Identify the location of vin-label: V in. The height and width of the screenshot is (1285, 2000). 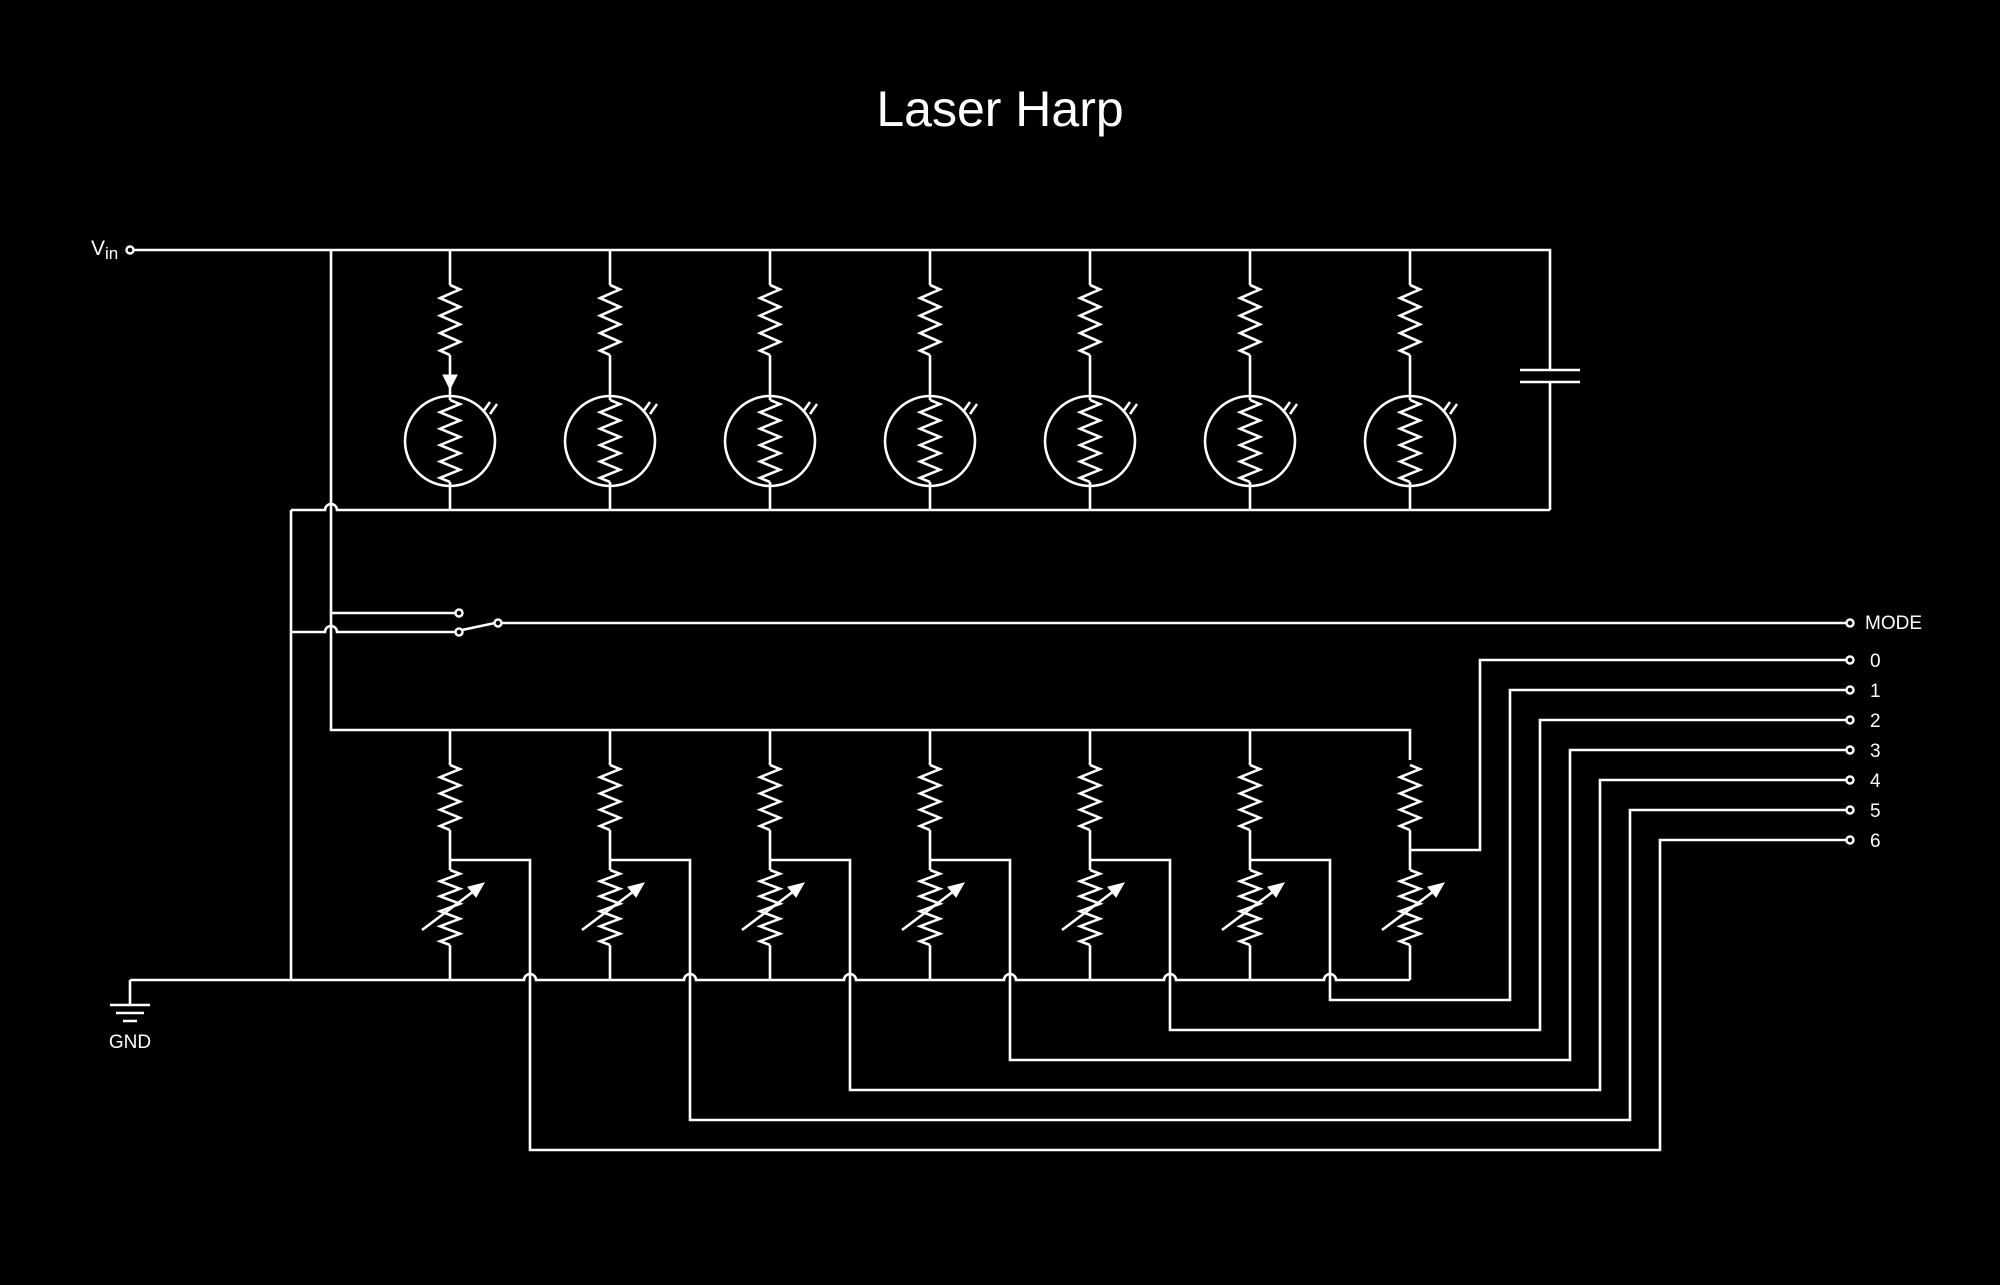
(104, 250).